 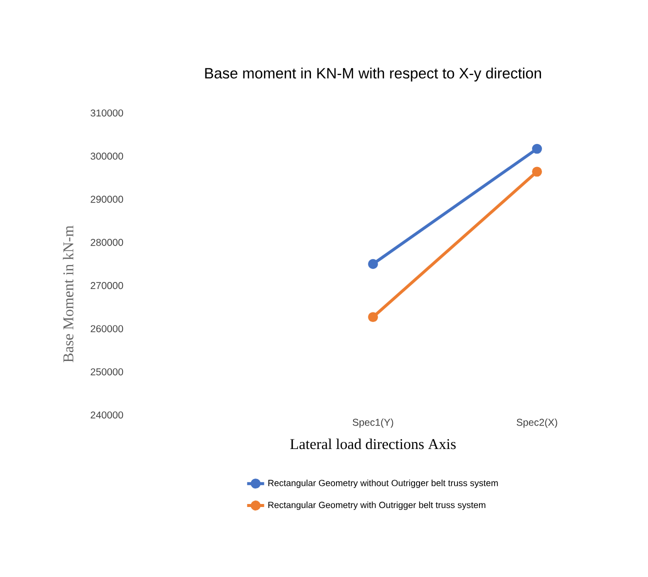 I want to click on legend-label: Rectangular Geometry without Outrigger belt truss system, so click(x=383, y=484).